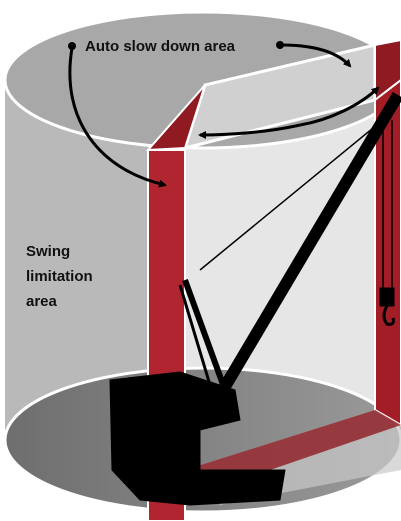 Image resolution: width=401 pixels, height=521 pixels. What do you see at coordinates (293, 440) in the screenshot?
I see `floor-wedge` at bounding box center [293, 440].